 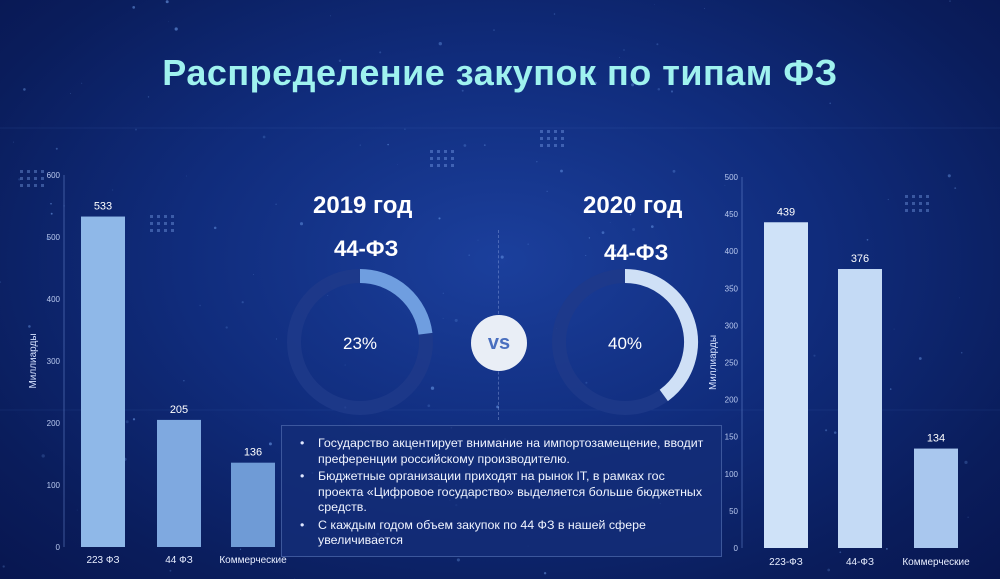 What do you see at coordinates (786, 562) in the screenshot?
I see `x-category-label: 223-ФЗ` at bounding box center [786, 562].